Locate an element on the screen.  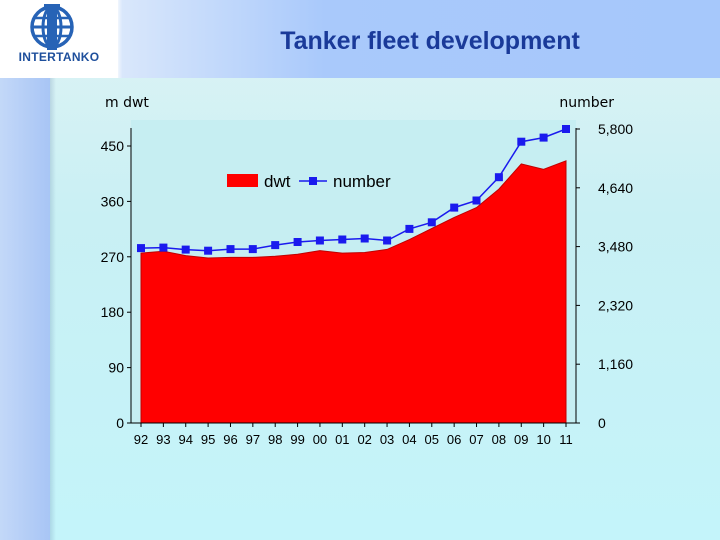
x-axis-tick-label: 06 is located at coordinates (454, 439).